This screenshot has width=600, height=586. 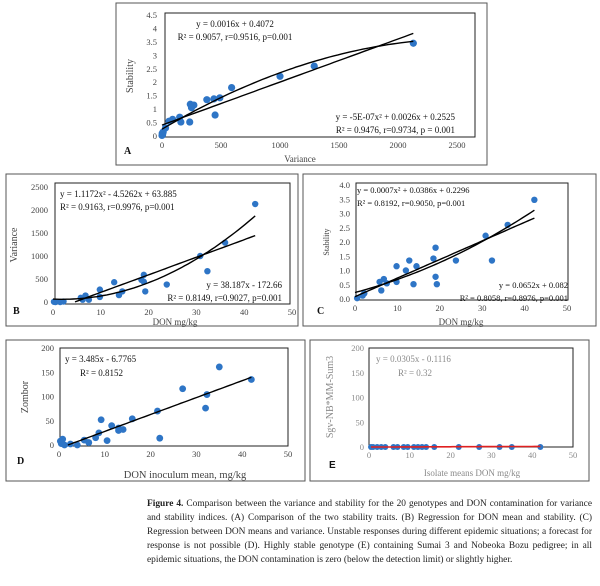 What do you see at coordinates (128, 151) in the screenshot?
I see `panel-letter: A` at bounding box center [128, 151].